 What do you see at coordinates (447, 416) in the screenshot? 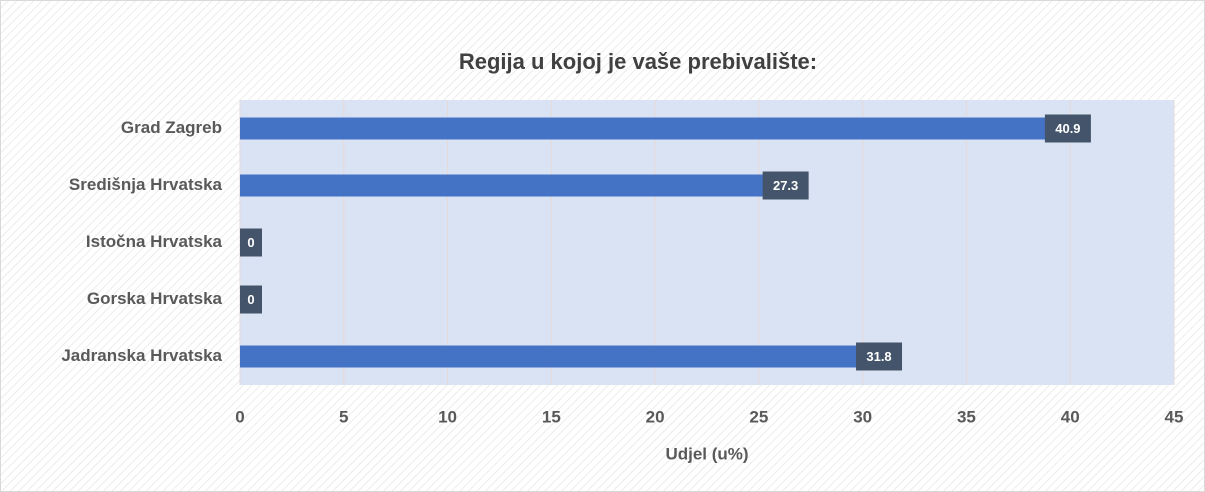
I see `x-tick-label: 10` at bounding box center [447, 416].